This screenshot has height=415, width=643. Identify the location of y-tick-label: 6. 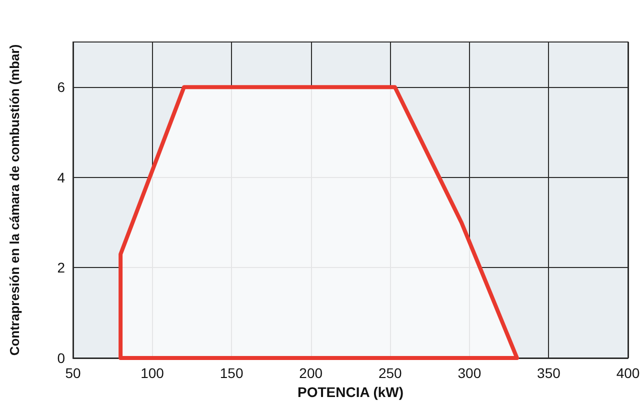
(61, 87).